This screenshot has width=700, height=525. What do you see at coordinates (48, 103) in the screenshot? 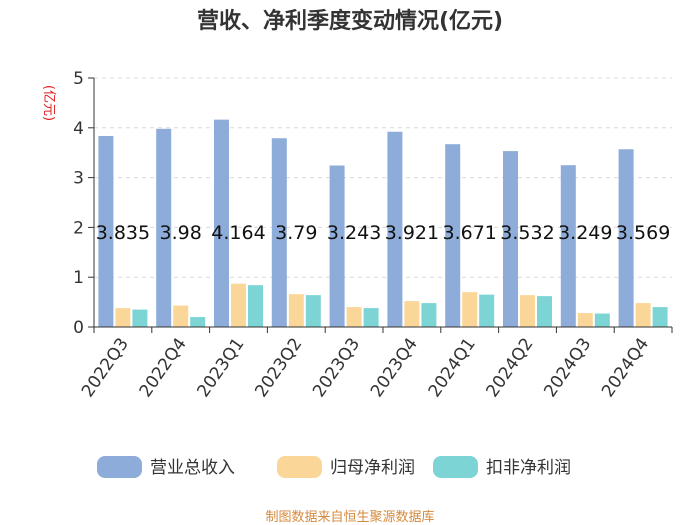
I see `y-axis-unit: (亿元)` at bounding box center [48, 103].